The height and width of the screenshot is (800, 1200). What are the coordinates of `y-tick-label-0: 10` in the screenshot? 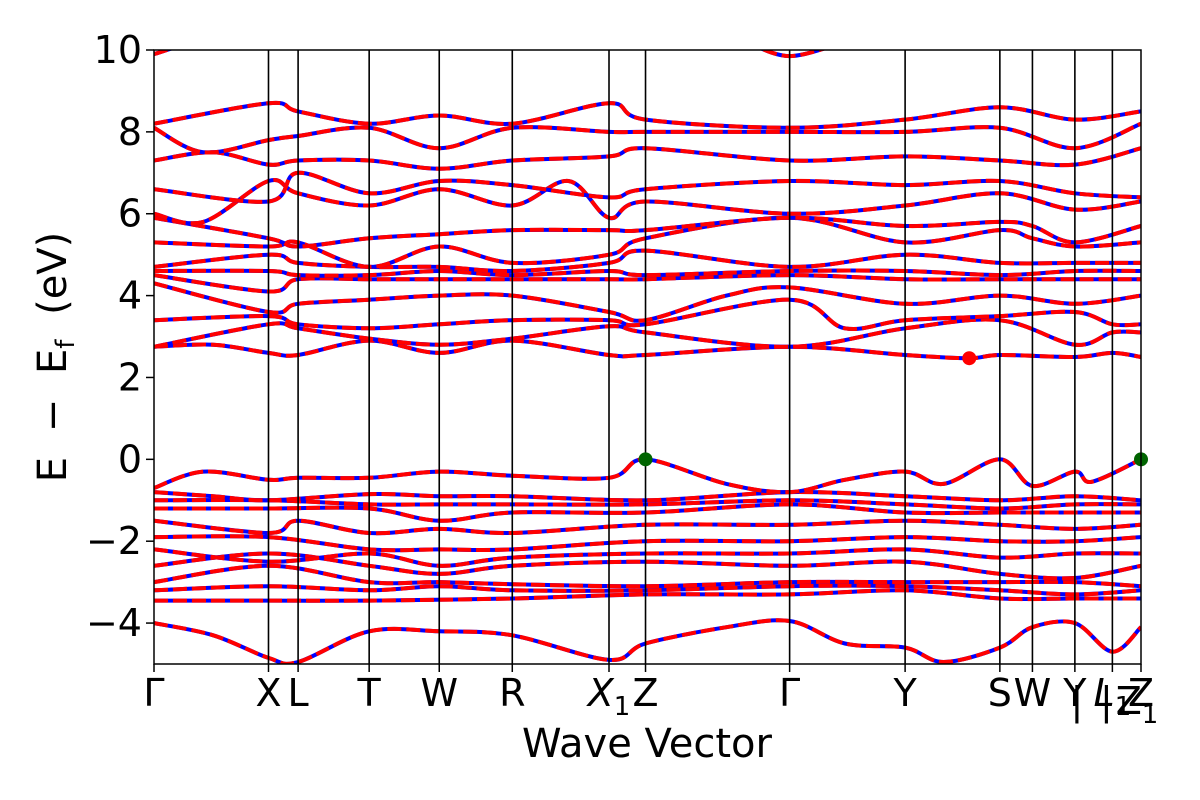 It's located at (118, 50).